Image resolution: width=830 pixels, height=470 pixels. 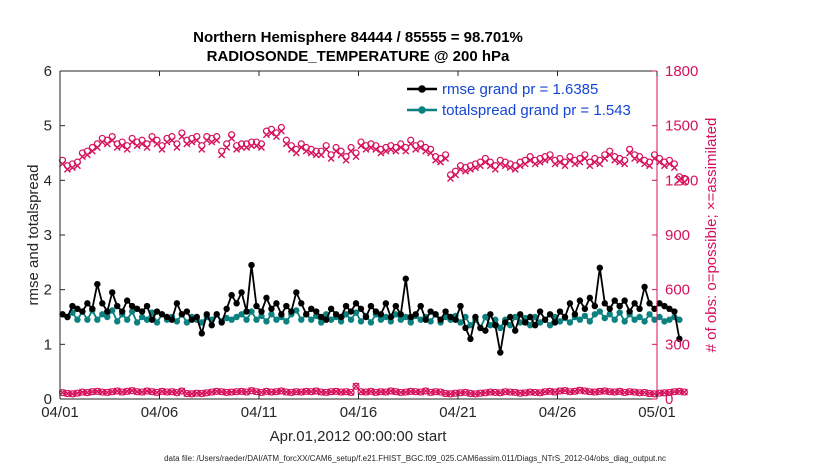 What do you see at coordinates (373, 390) in the screenshot?
I see `assimilated-low-markers` at bounding box center [373, 390].